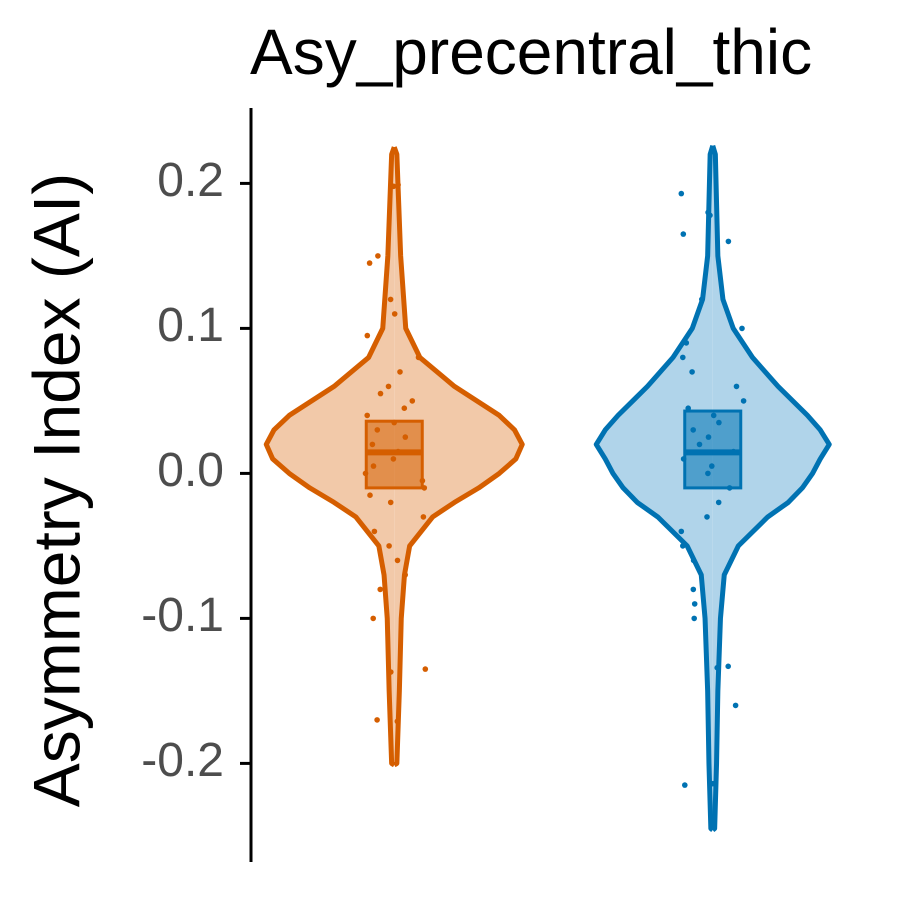 Image resolution: width=900 pixels, height=900 pixels. I want to click on chart-title: Asy_precentral_thic, so click(531, 52).